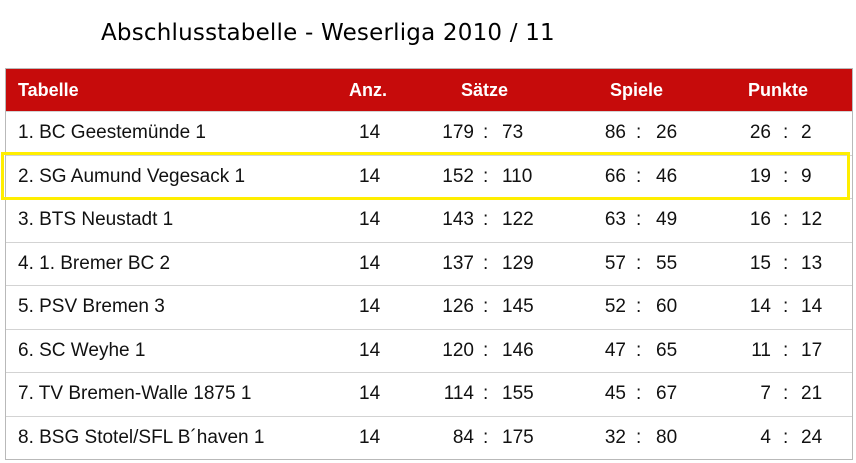  I want to click on spiele-won: 63, so click(615, 219).